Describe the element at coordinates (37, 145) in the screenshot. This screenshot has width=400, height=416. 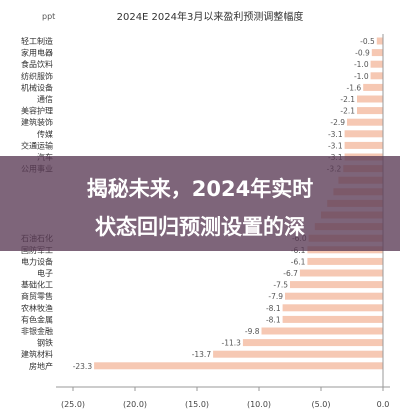
I see `category-label-9: 交通运输` at that location.